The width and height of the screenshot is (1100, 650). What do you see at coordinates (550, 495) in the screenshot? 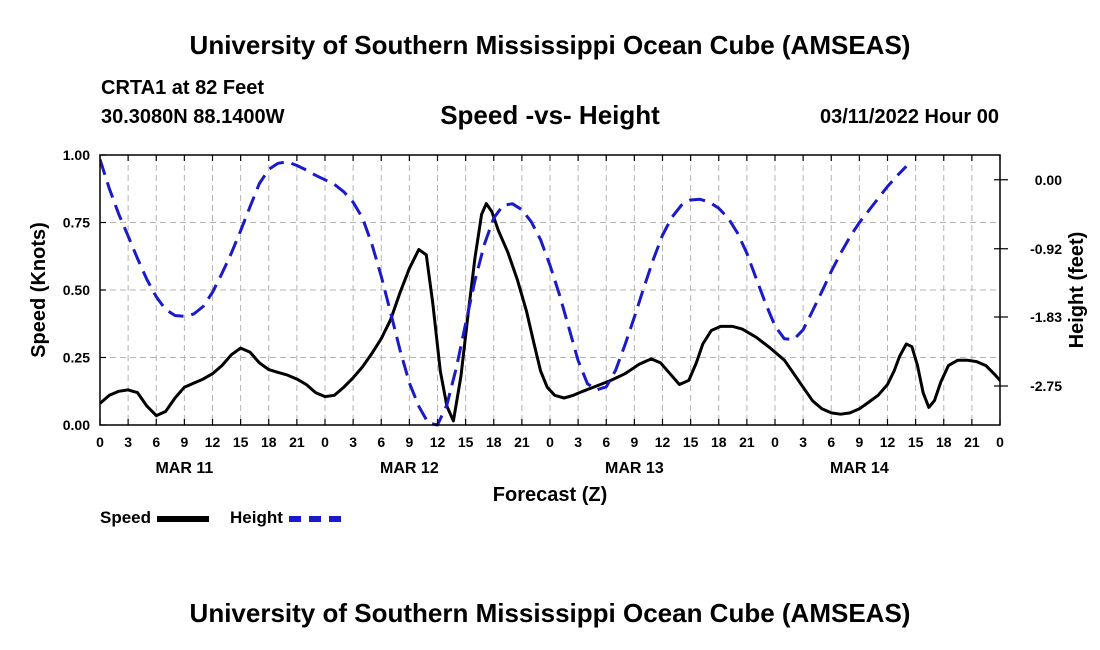
I see `x-axis-label: Forecast (Z)` at bounding box center [550, 495].